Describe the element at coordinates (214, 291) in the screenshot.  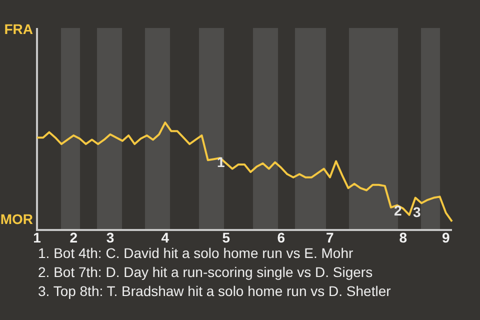
I see `text: 3. Top 8th: T. Bradshaw hit a solo home run vs D. Shetler` at that location.